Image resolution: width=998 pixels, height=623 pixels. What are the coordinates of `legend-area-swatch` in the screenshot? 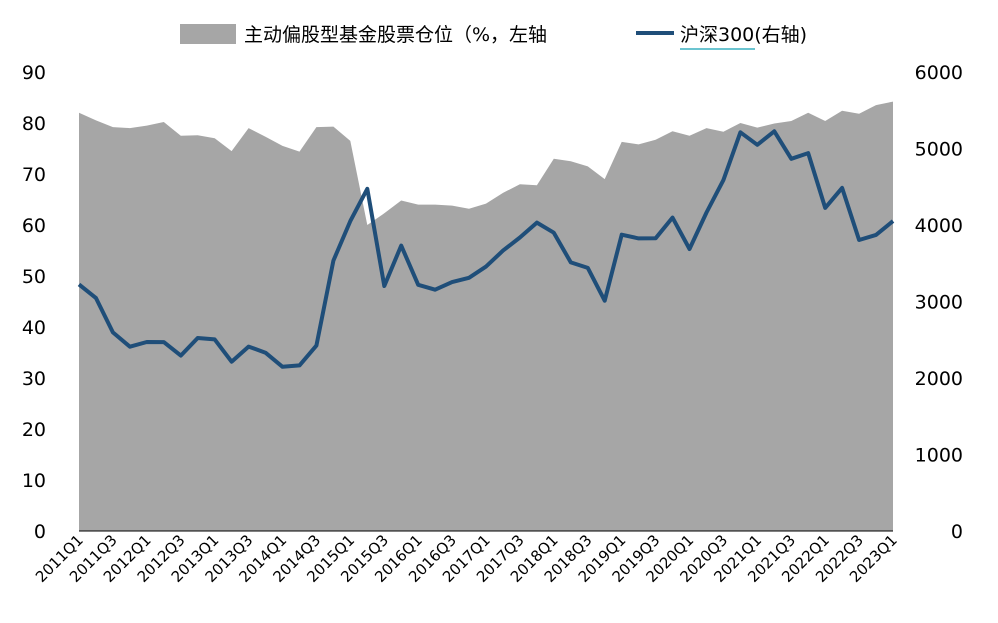 It's located at (208, 34).